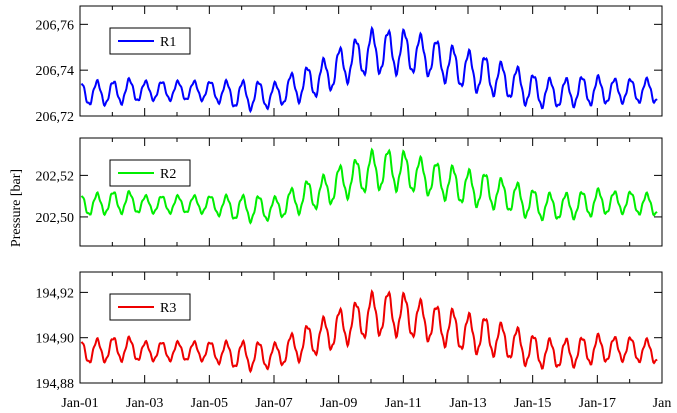 The height and width of the screenshot is (413, 677). Describe the element at coordinates (55, 71) in the screenshot. I see `y-tick-label: 206,74` at that location.